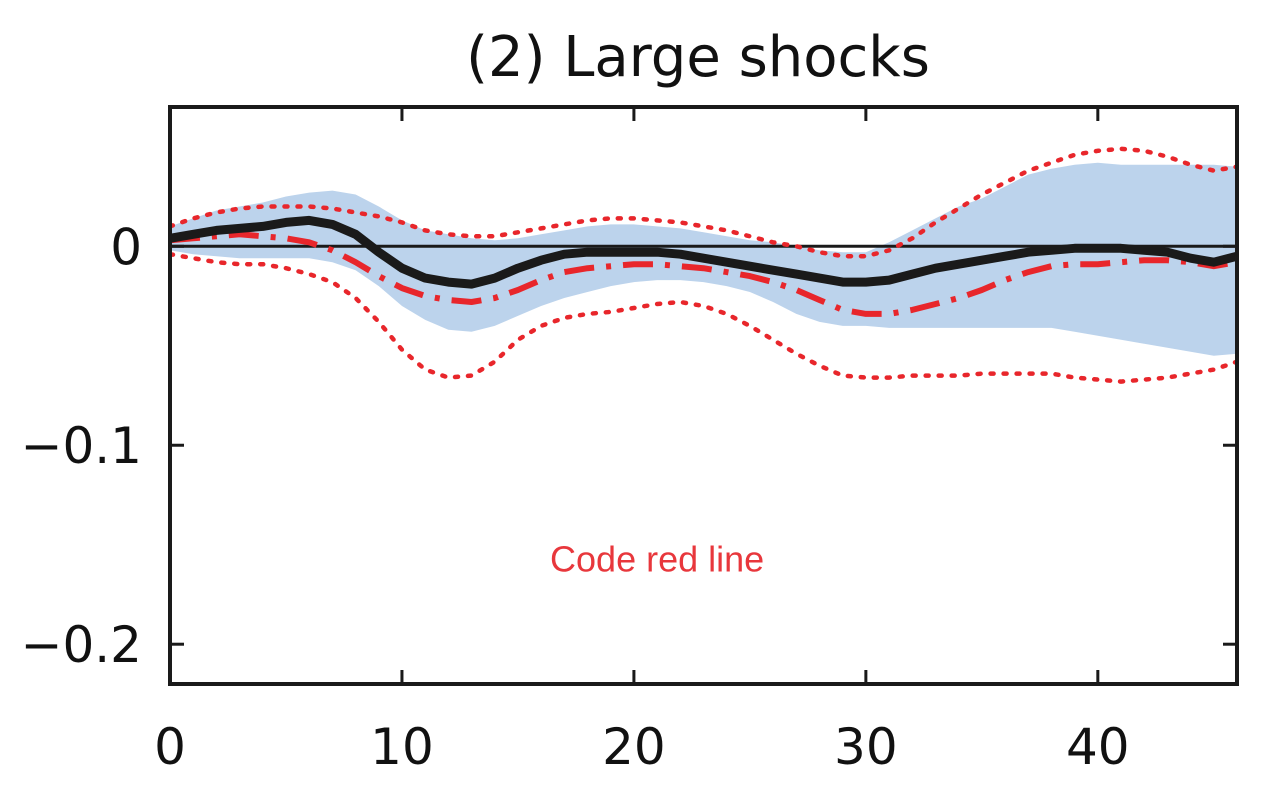 The width and height of the screenshot is (1267, 785). Describe the element at coordinates (1098, 747) in the screenshot. I see `x-tick-label: 40` at that location.